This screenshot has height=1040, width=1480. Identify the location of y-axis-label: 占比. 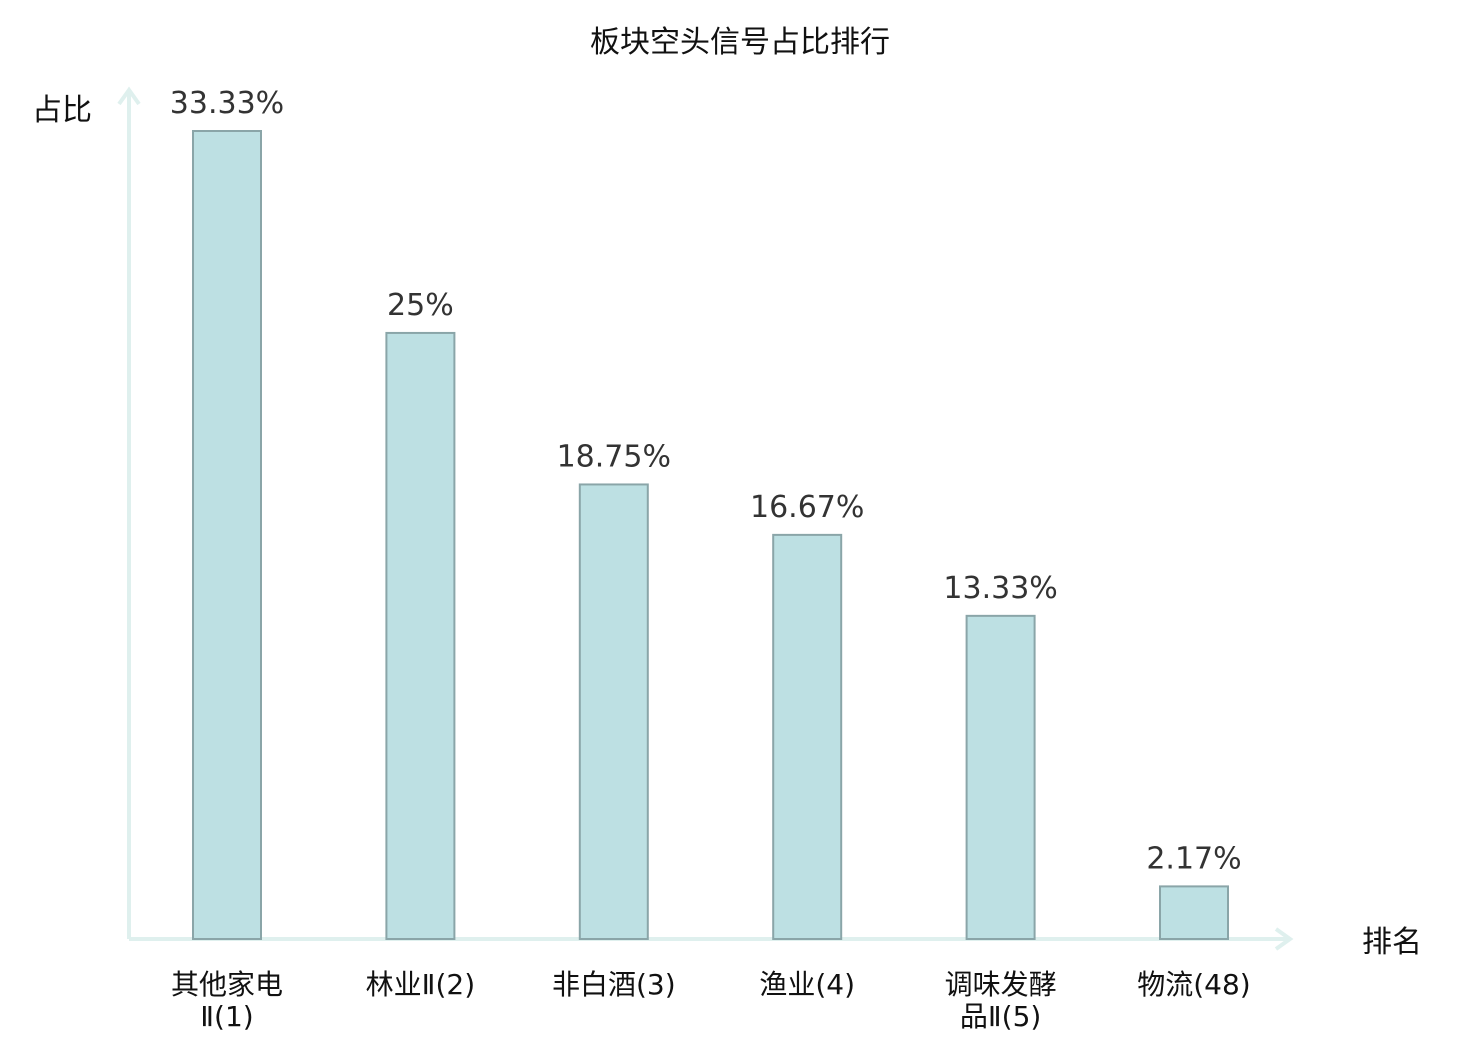
(62, 110).